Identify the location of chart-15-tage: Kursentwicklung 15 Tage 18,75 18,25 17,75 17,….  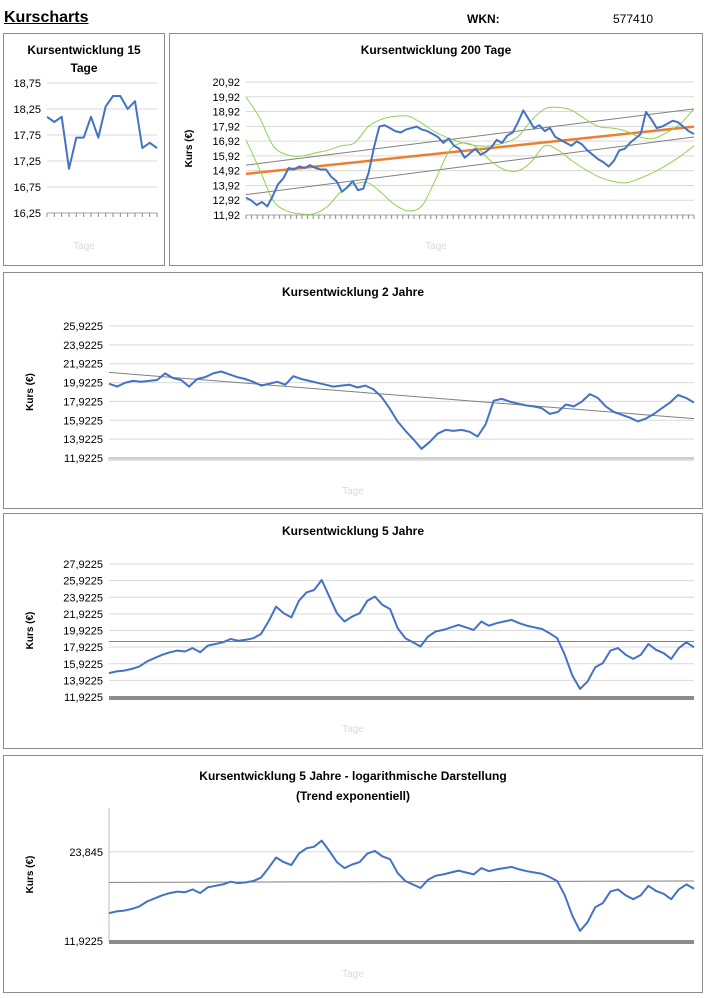
(85, 147).